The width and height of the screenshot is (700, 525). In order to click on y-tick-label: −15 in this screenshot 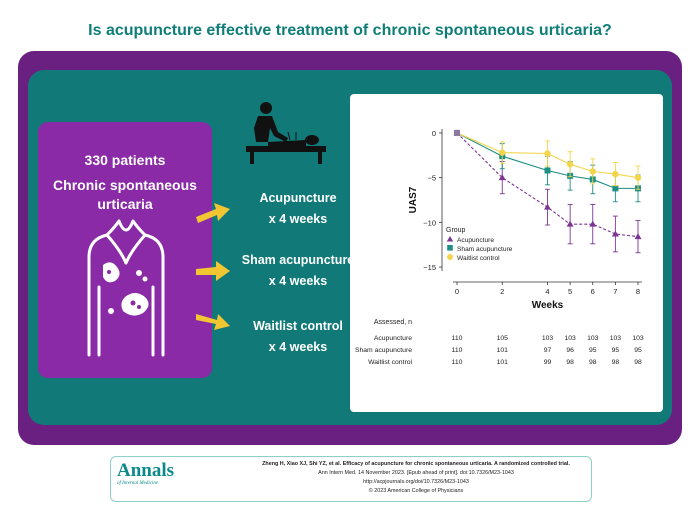, I will do `click(429, 267)`.